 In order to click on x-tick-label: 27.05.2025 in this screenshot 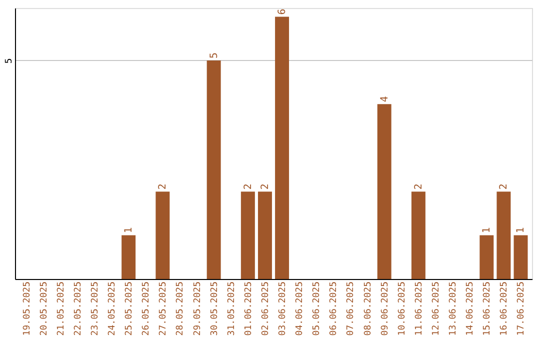, I will do `click(163, 309)`.